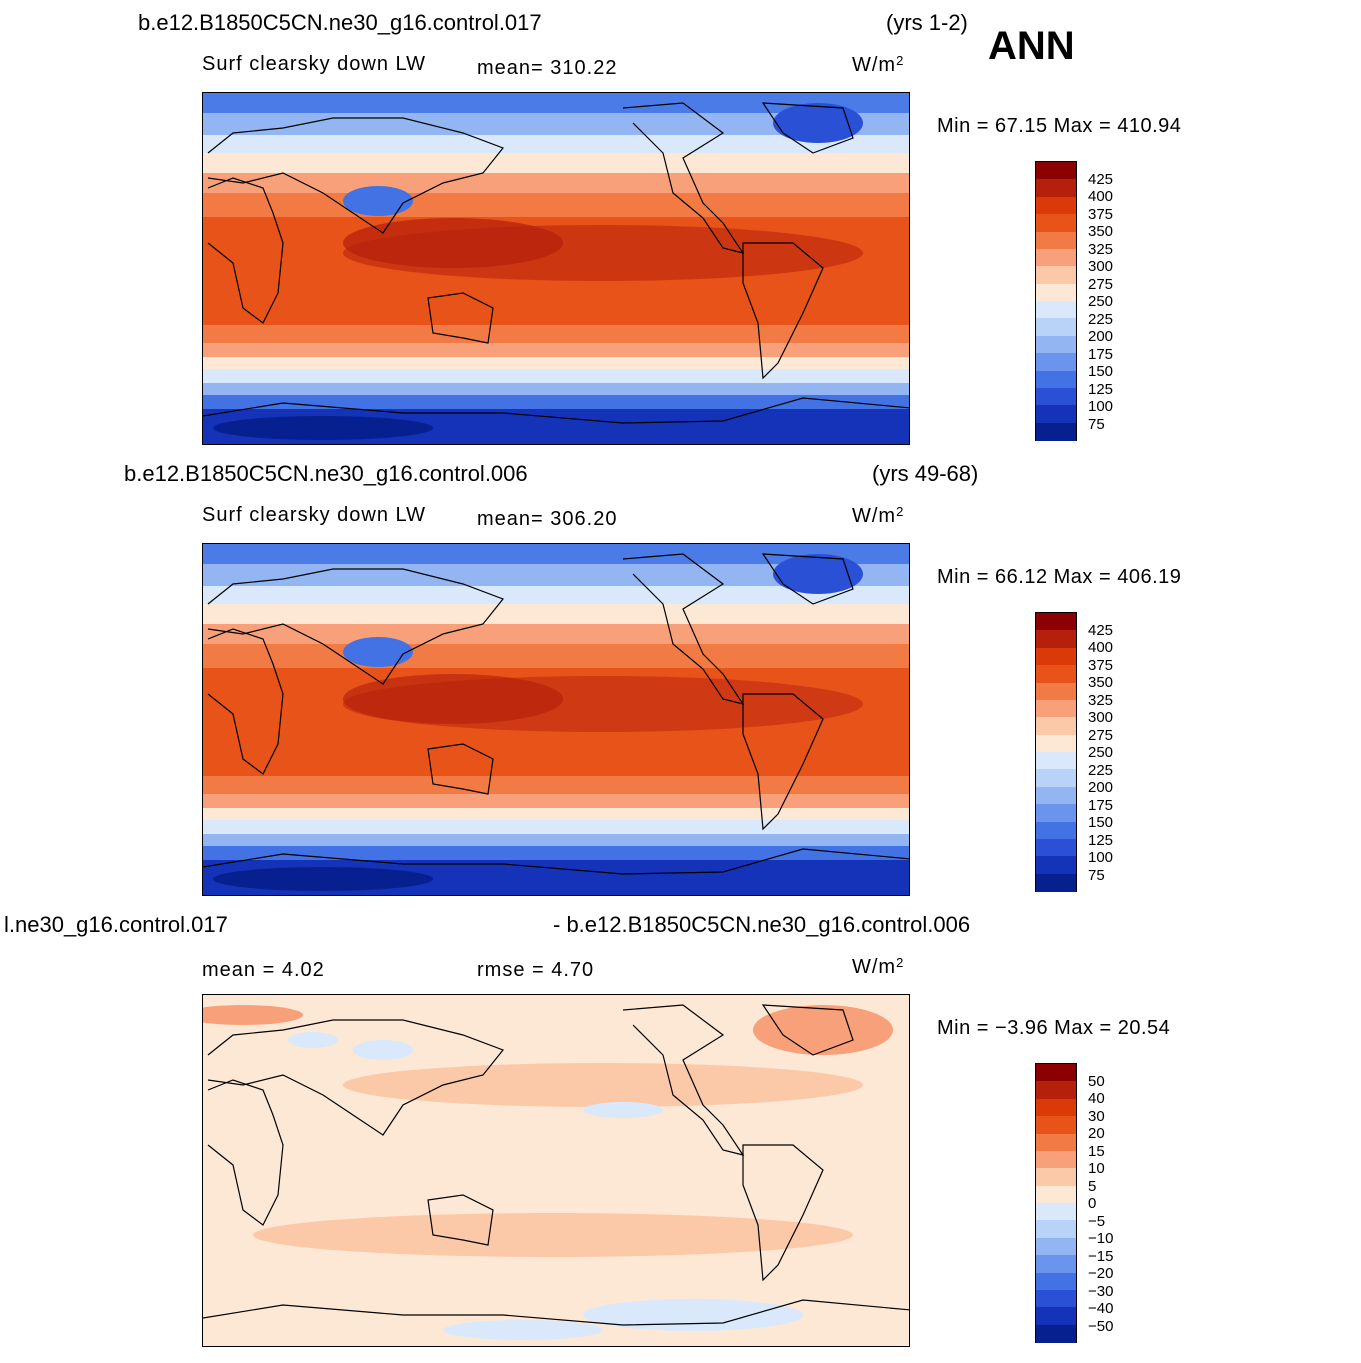 The height and width of the screenshot is (1363, 1361). Describe the element at coordinates (340, 22) in the screenshot. I see `panel1-case-title: b.e12.B1850C5CN.ne30_g16.control.017` at that location.